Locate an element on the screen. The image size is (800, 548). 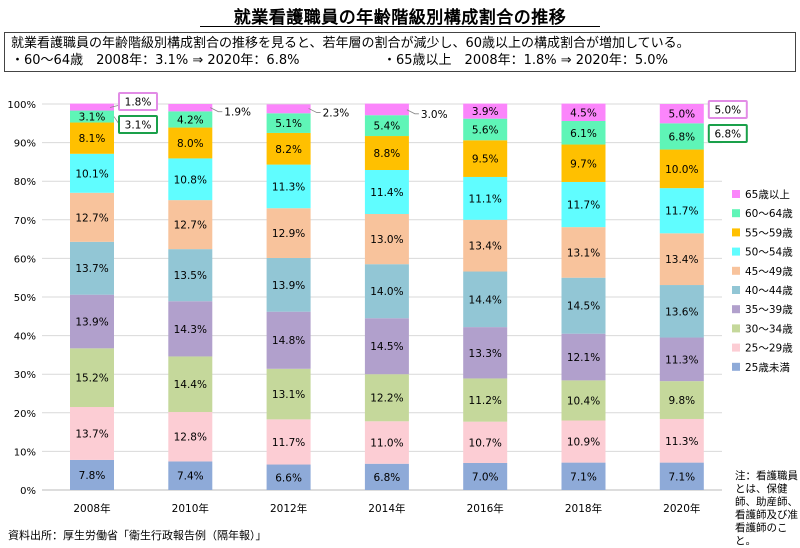
data-label: 13.4% is located at coordinates (681, 260).